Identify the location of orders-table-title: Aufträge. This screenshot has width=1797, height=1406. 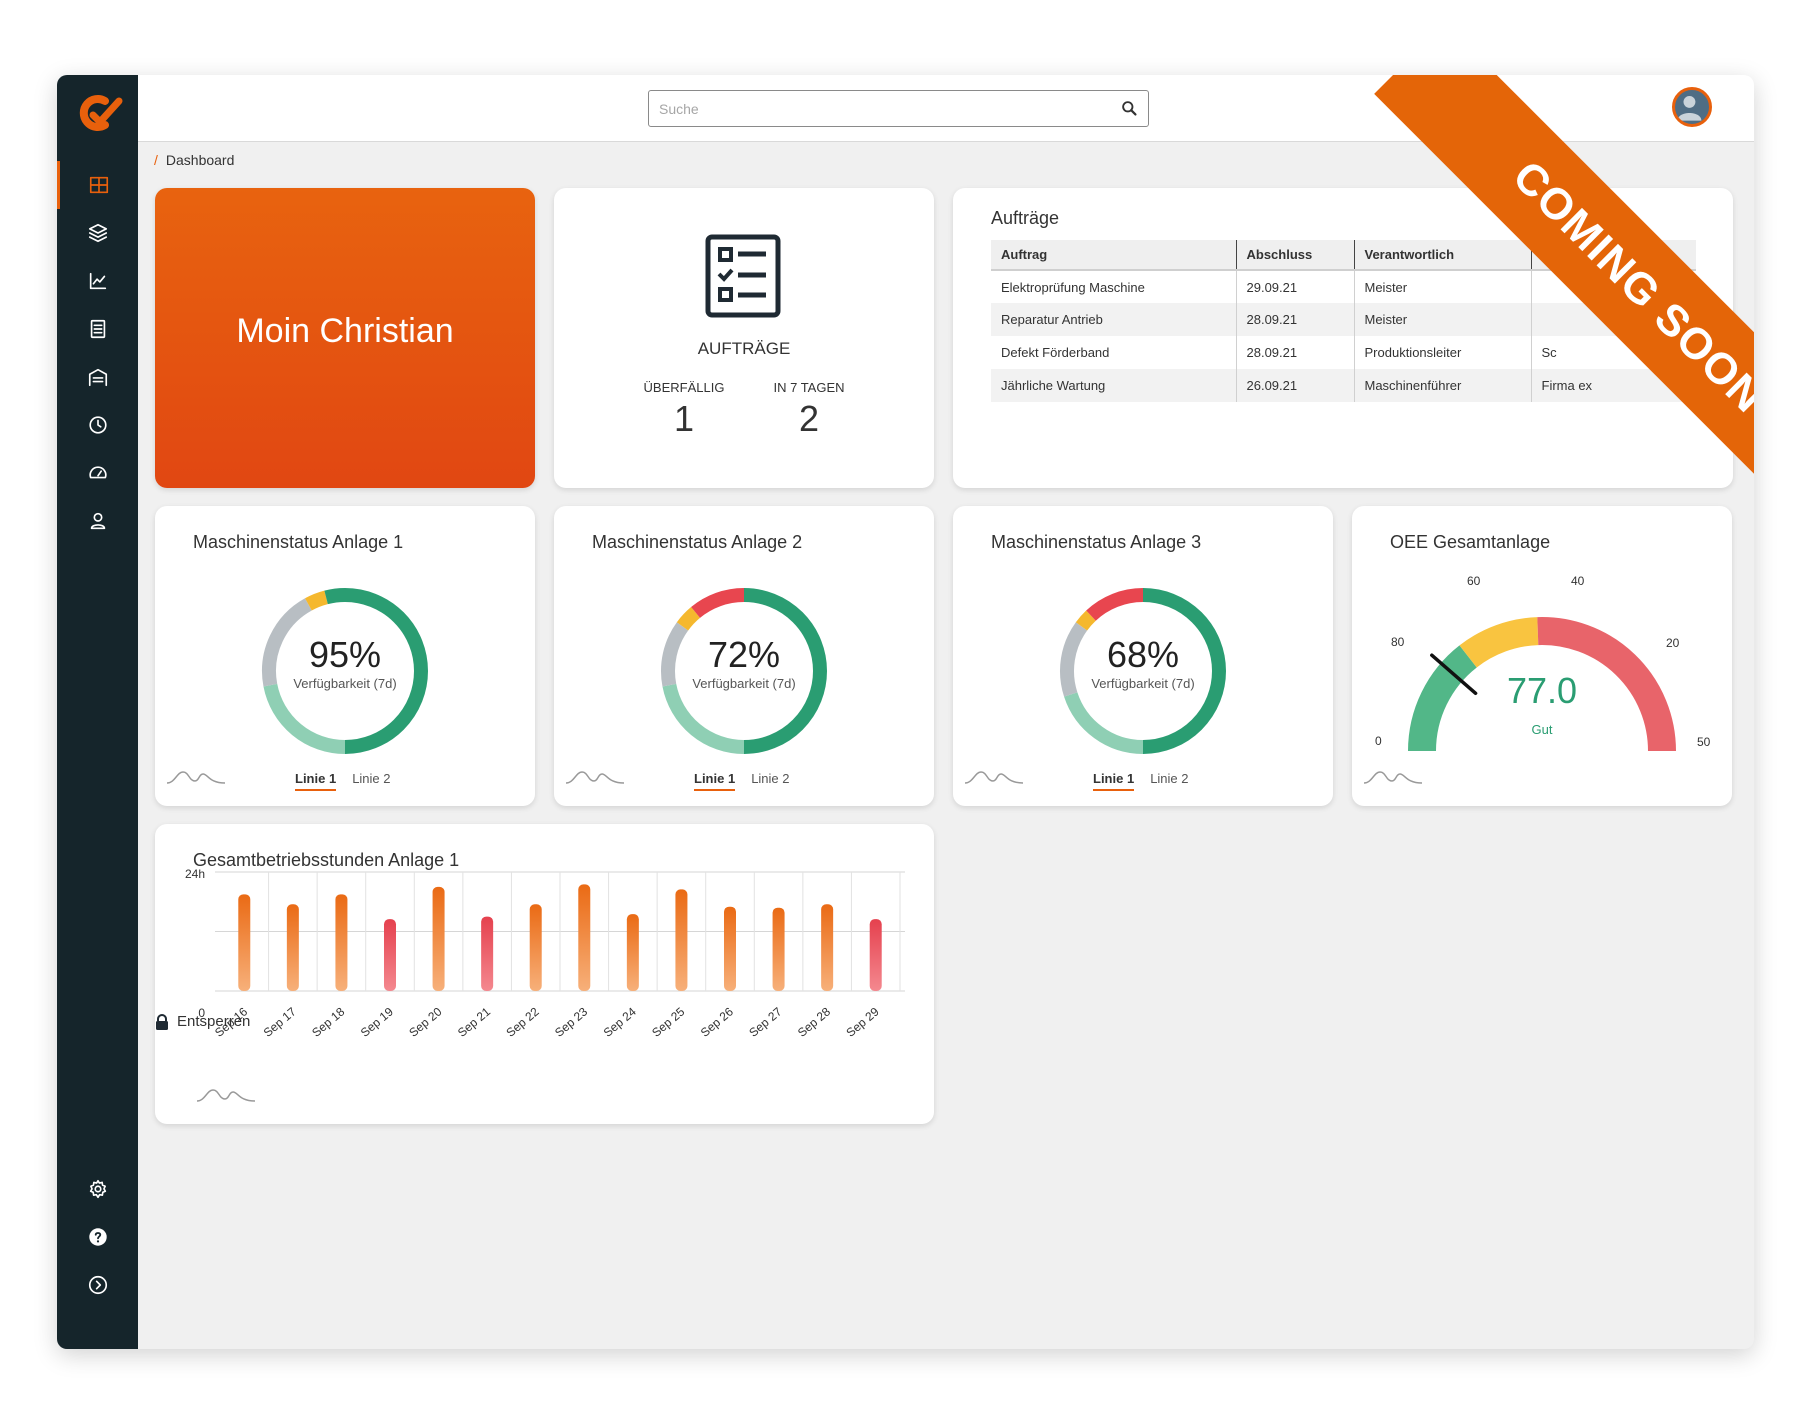
(1025, 218).